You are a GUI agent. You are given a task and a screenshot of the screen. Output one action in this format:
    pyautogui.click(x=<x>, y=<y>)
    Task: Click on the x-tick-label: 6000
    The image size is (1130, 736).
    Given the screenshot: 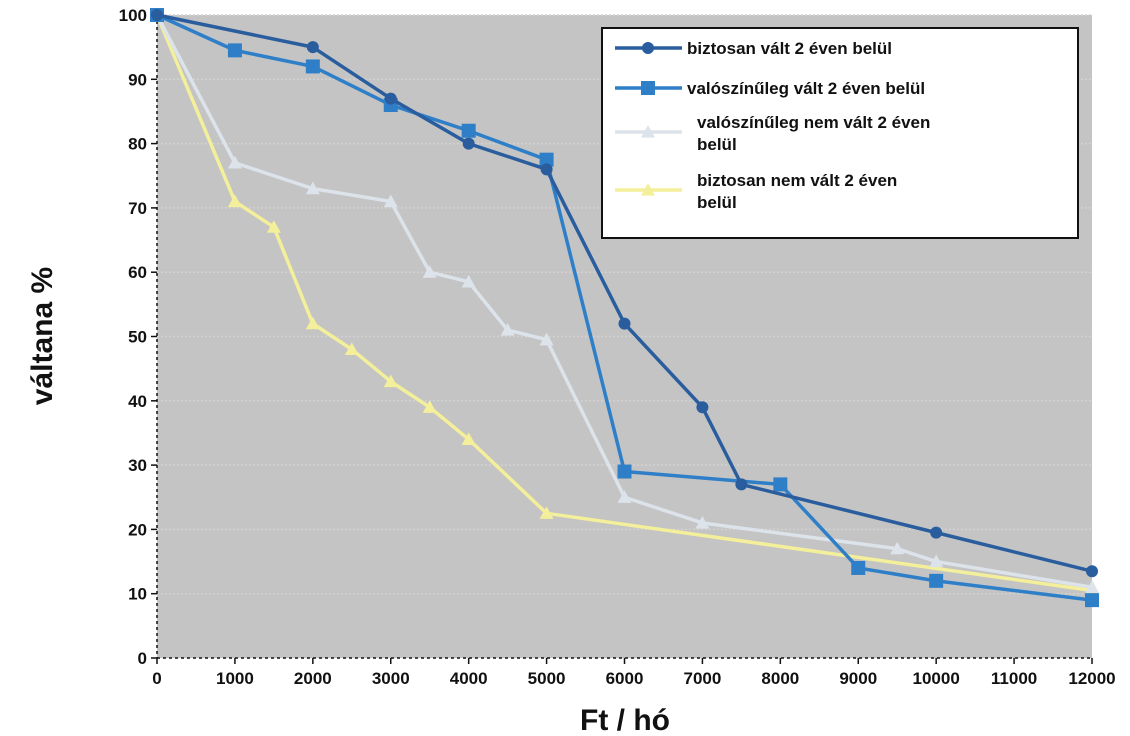 What is the action you would take?
    pyautogui.click(x=625, y=678)
    